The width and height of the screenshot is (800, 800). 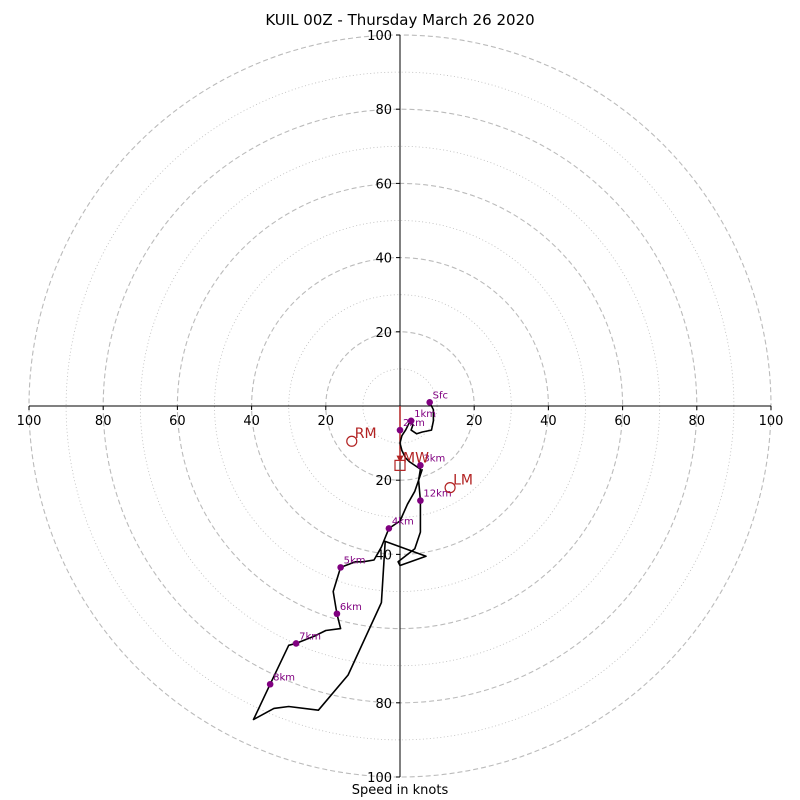 What do you see at coordinates (400, 20) in the screenshot?
I see `chart-title: KUIL 00Z - Thursday March 26 2020` at bounding box center [400, 20].